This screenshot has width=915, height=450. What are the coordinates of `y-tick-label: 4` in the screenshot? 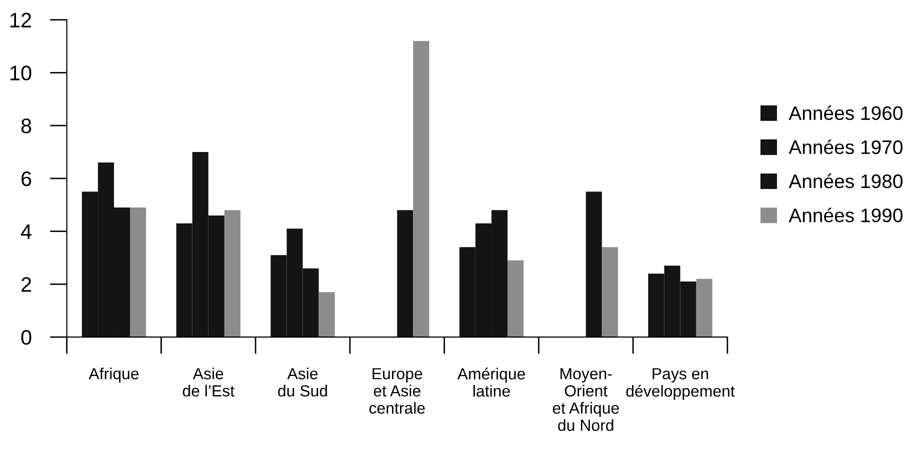 It's located at (26, 231).